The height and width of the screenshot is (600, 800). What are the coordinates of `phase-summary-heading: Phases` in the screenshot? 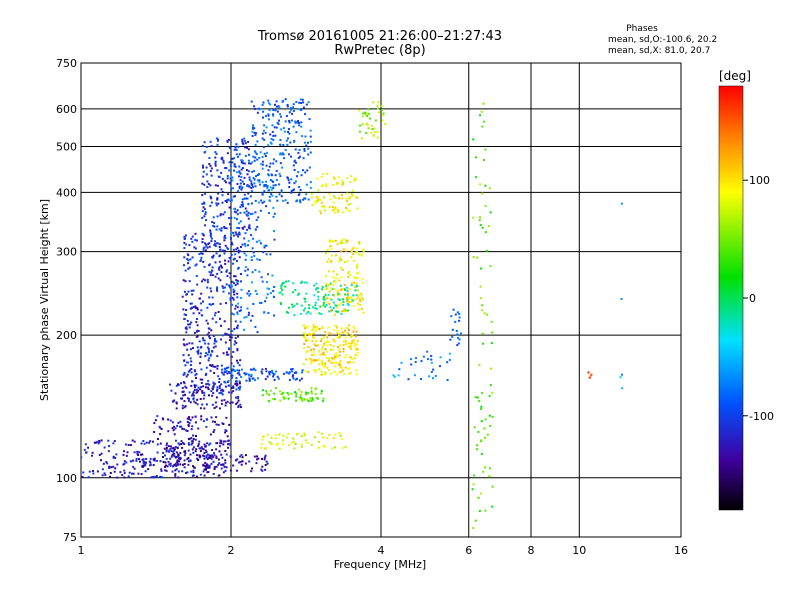 It's located at (642, 29).